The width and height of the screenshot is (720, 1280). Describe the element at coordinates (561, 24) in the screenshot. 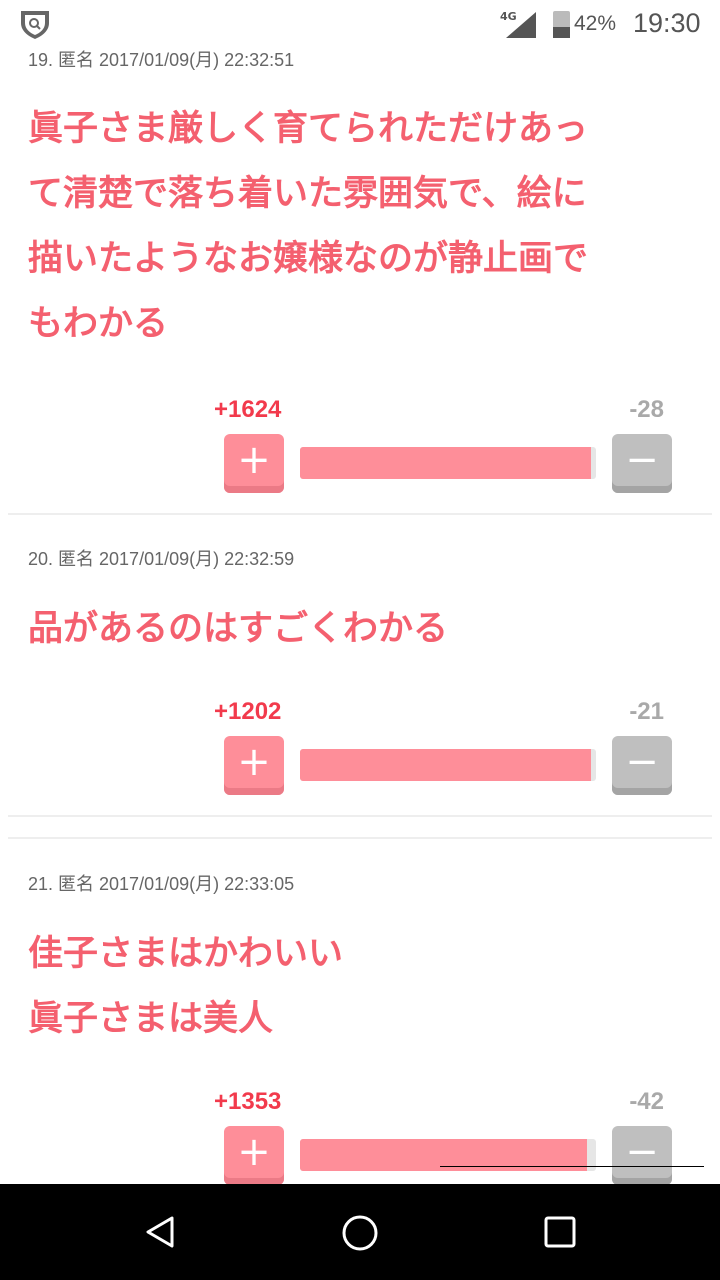

I see `battery-icon` at that location.